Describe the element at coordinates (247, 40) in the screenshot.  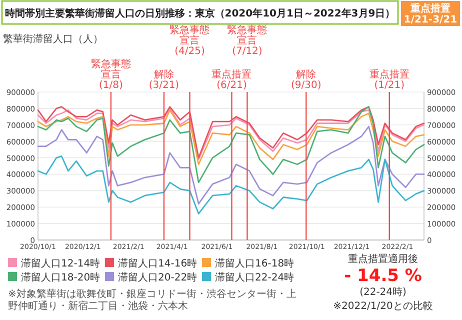
I see `ref-line-label: 緊急事態宣言(7/12)` at that location.